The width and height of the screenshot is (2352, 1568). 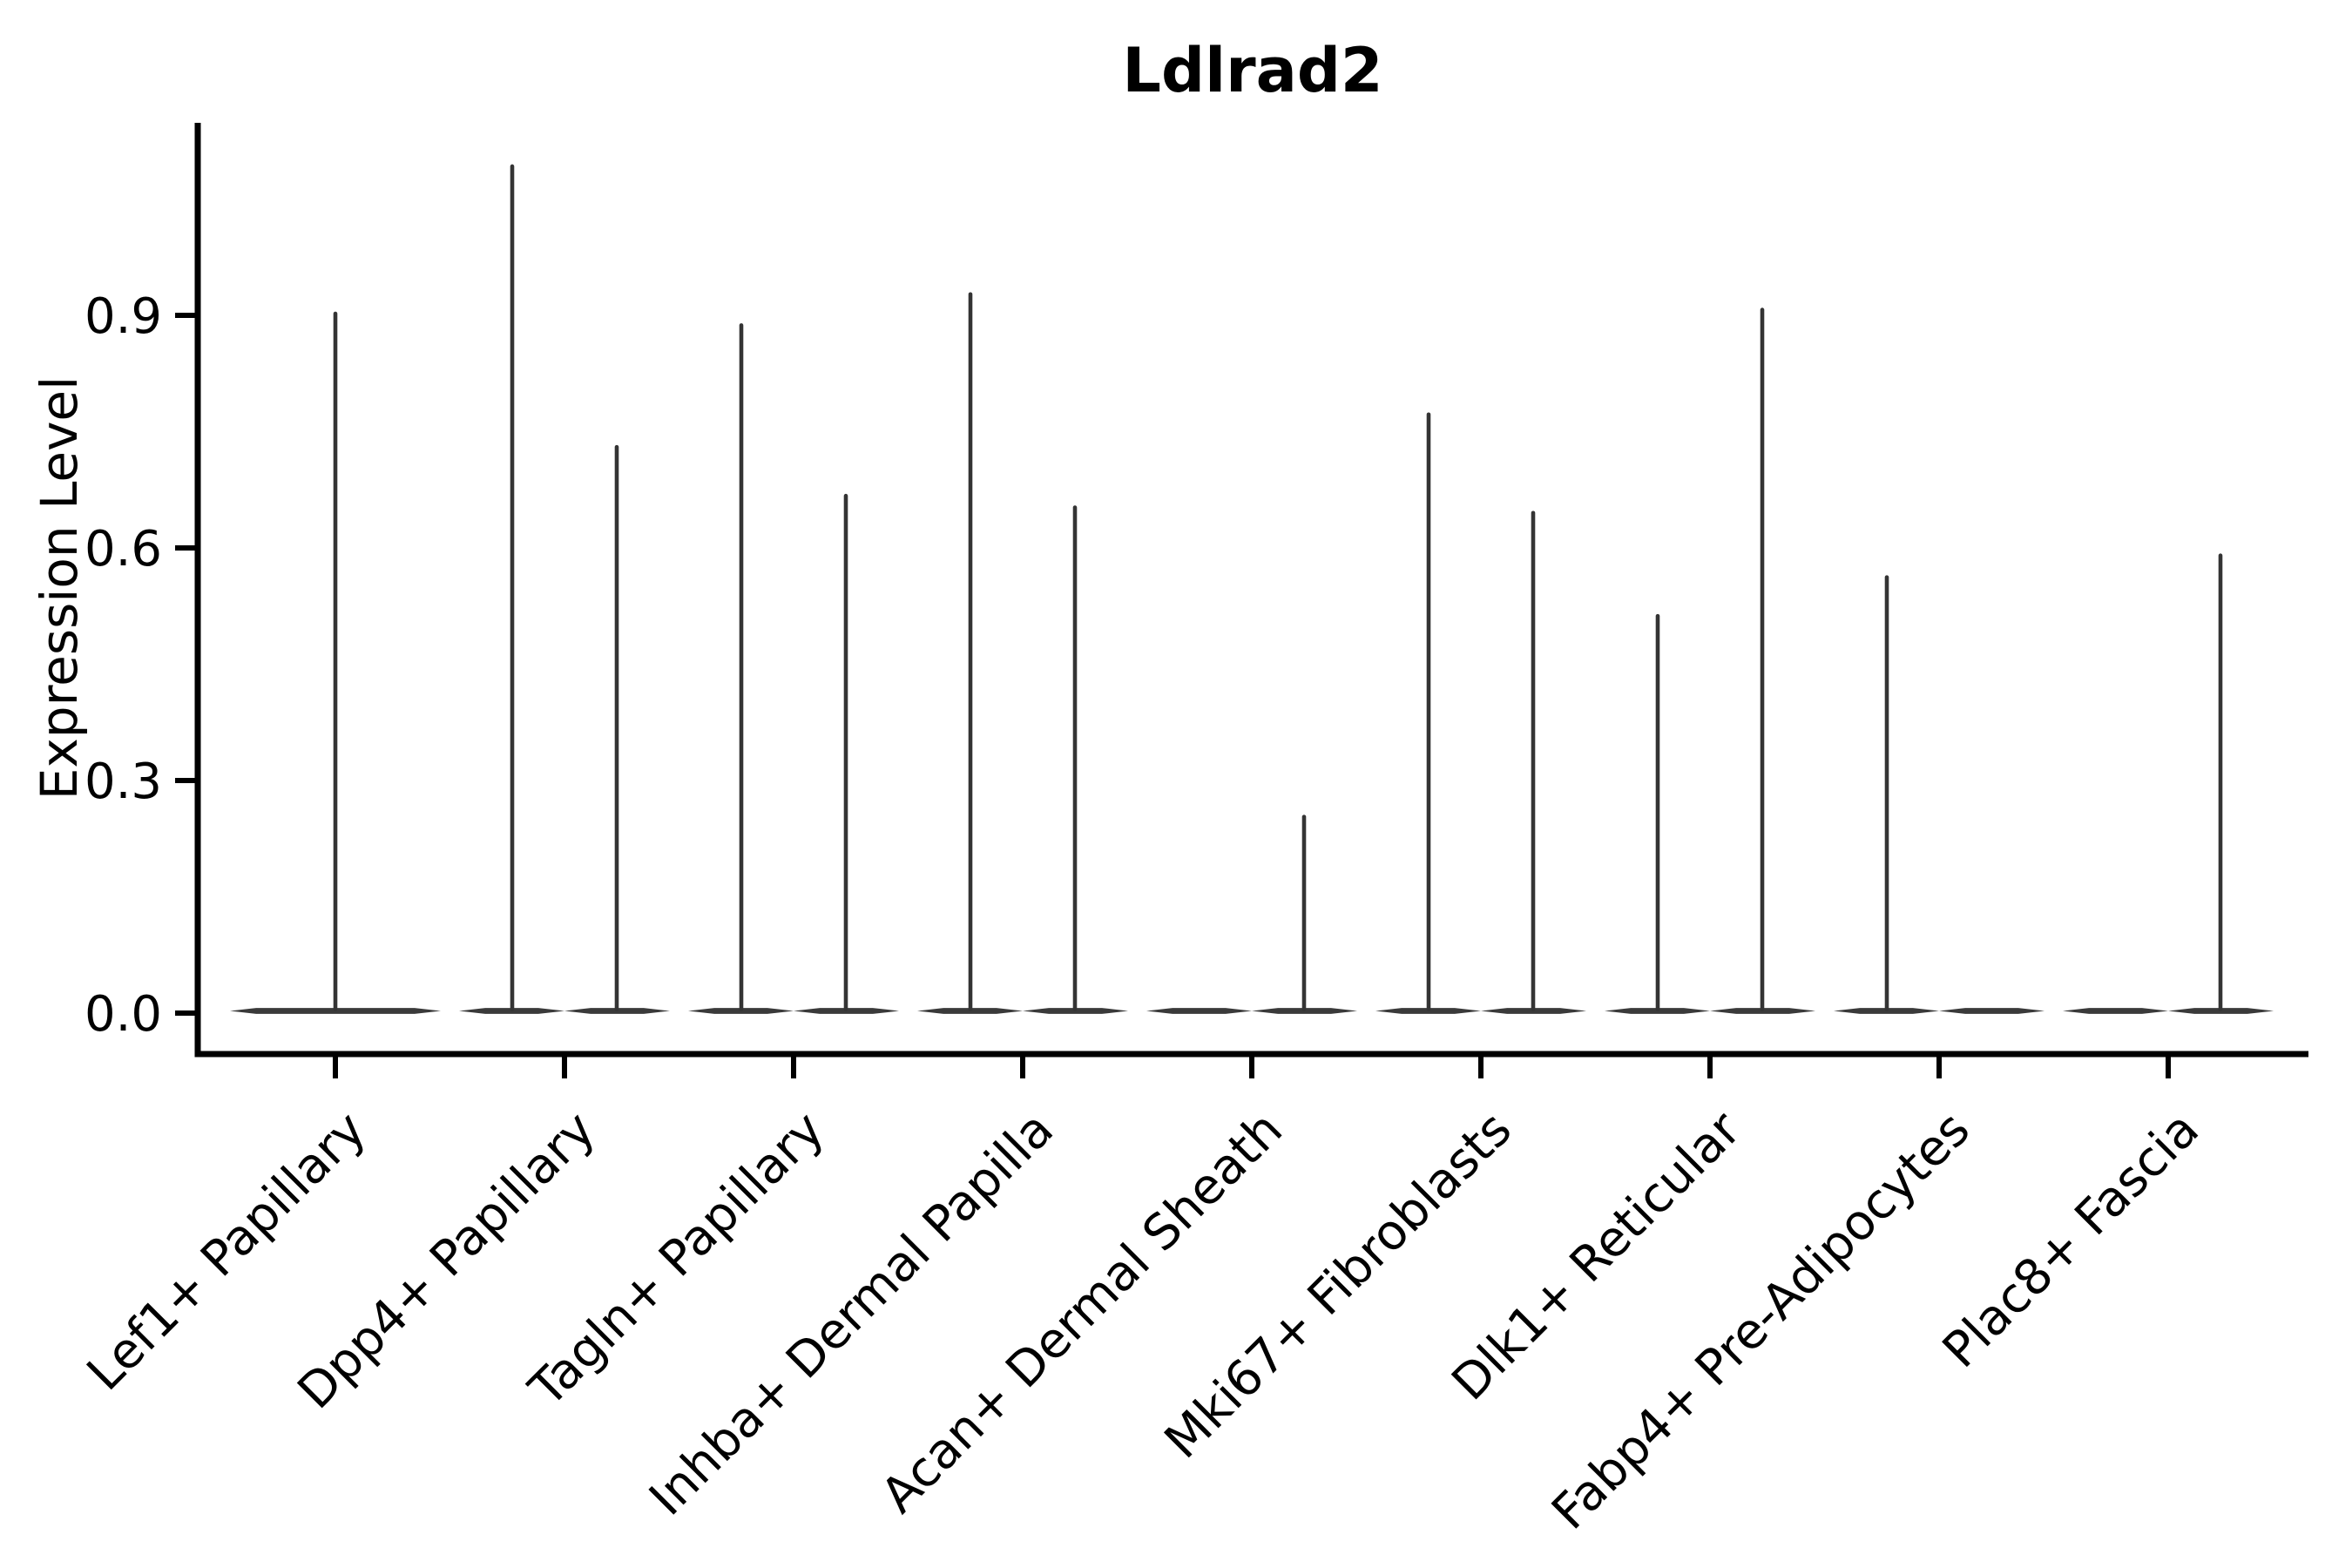 I want to click on x-tick-label: Inhba+ Dermal Papilla, so click(x=851, y=1314).